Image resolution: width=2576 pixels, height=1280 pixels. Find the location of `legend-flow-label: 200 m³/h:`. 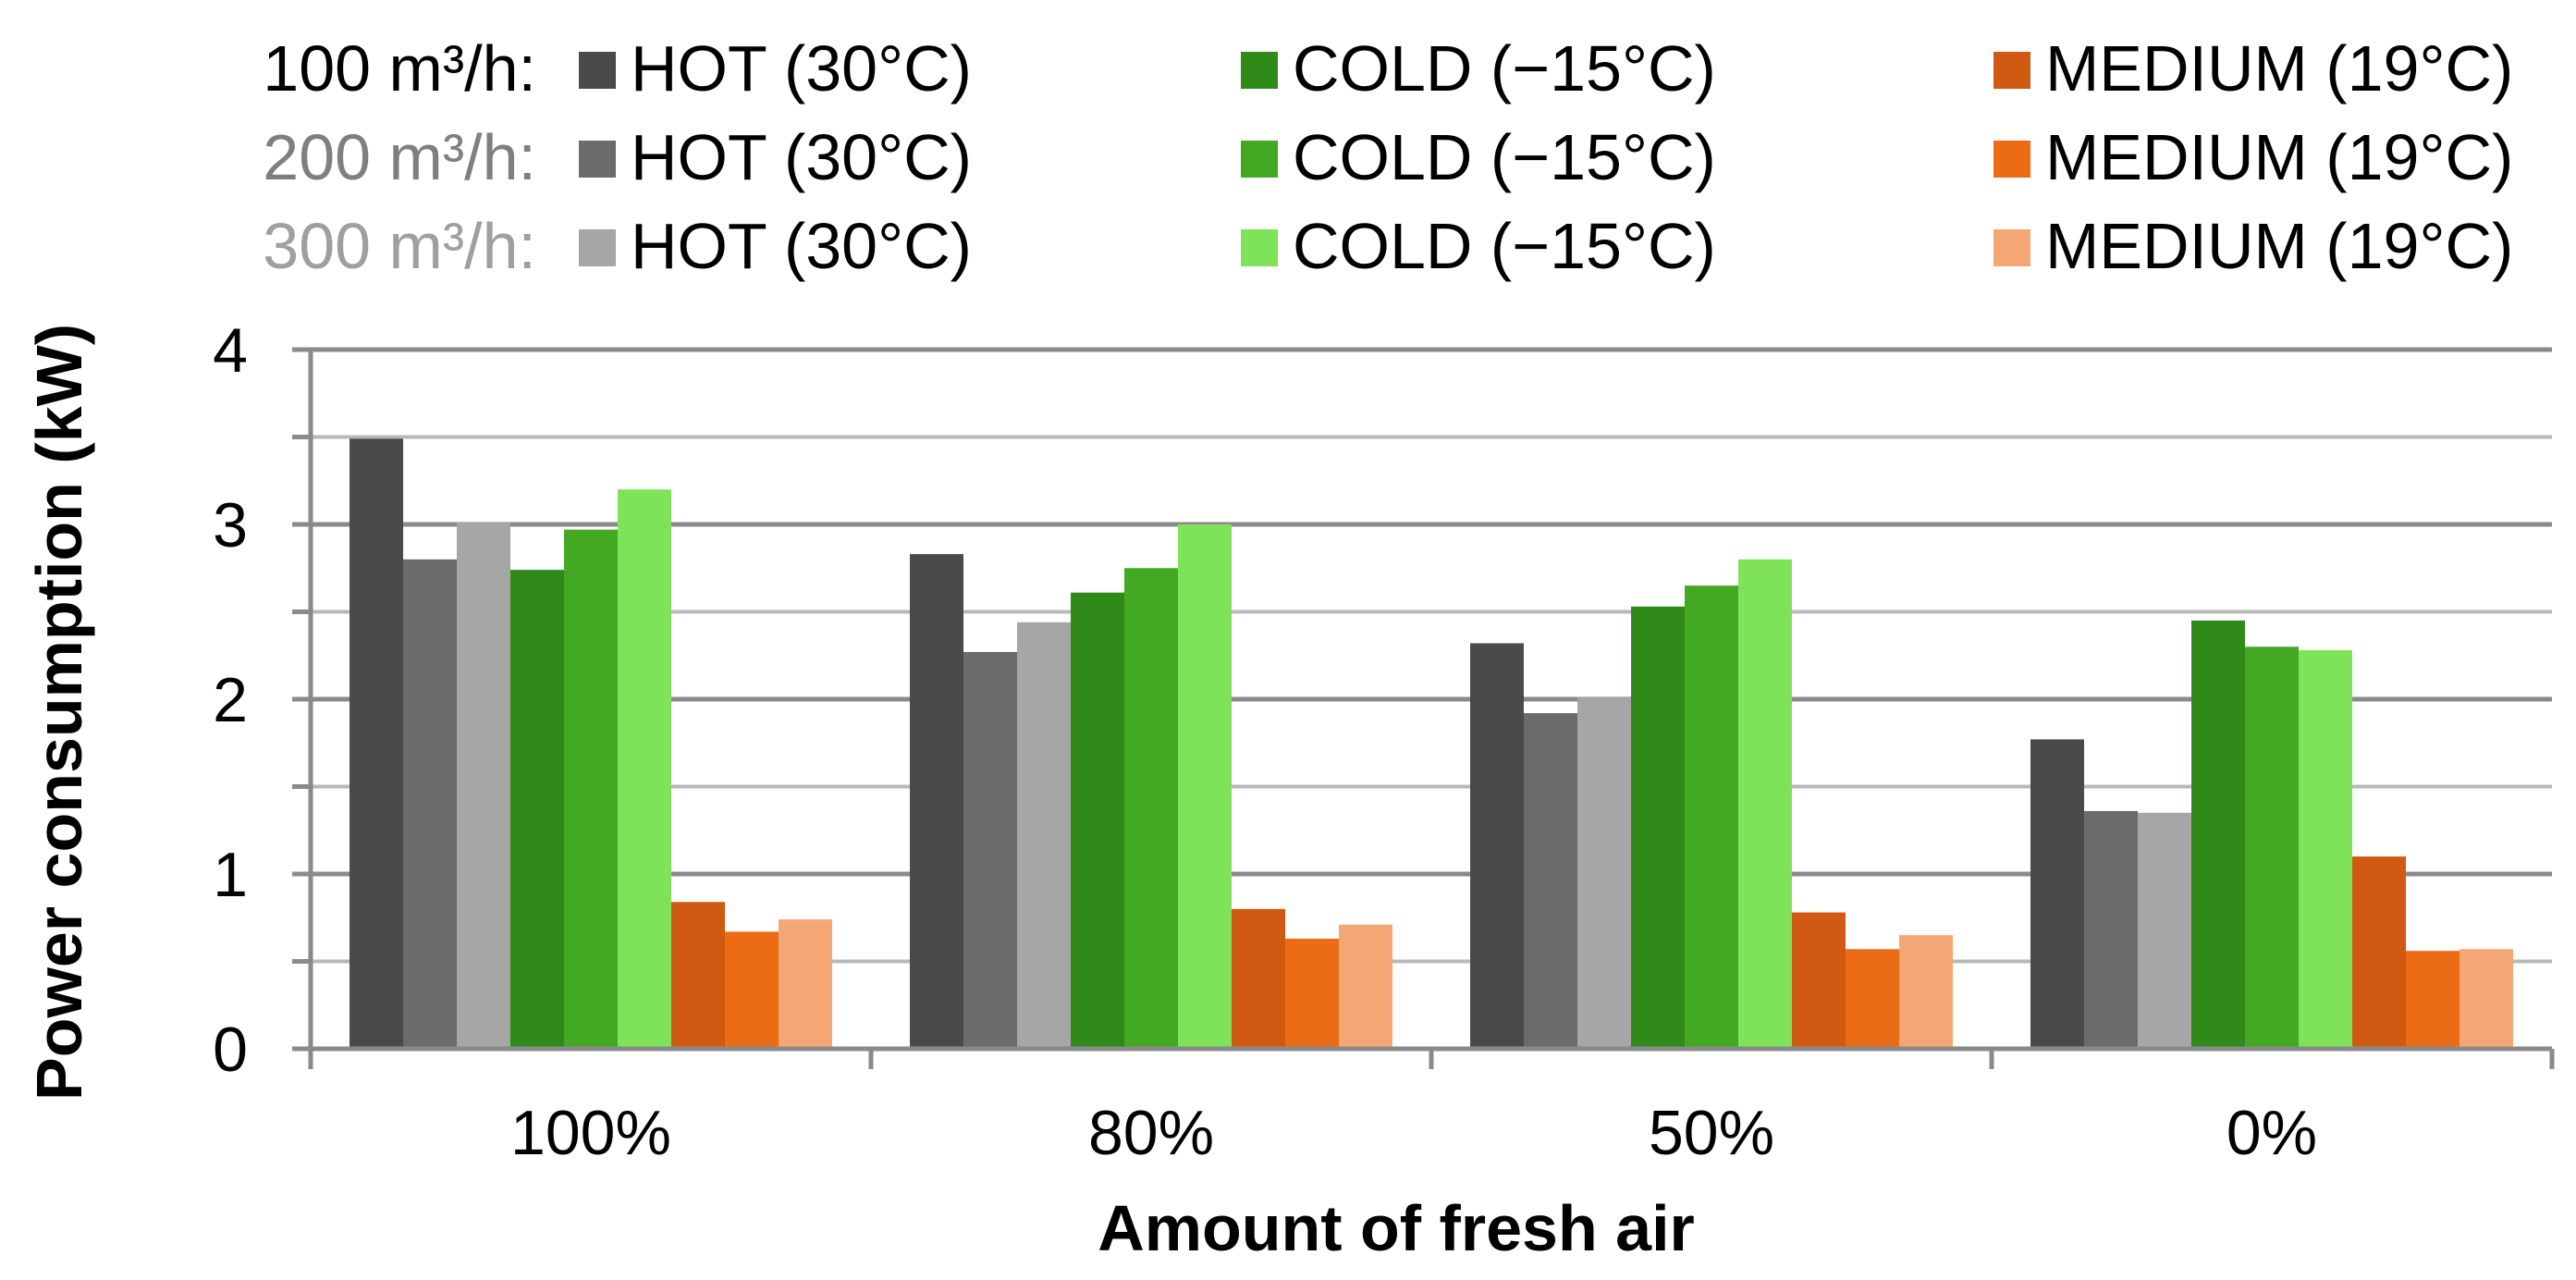

legend-flow-label: 200 m³/h: is located at coordinates (399, 157).